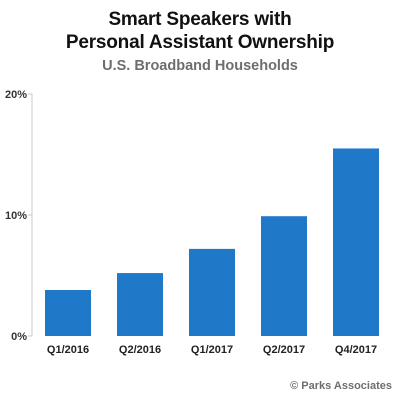 The height and width of the screenshot is (400, 400). Describe the element at coordinates (16, 95) in the screenshot. I see `y-tick-label: 20%` at that location.